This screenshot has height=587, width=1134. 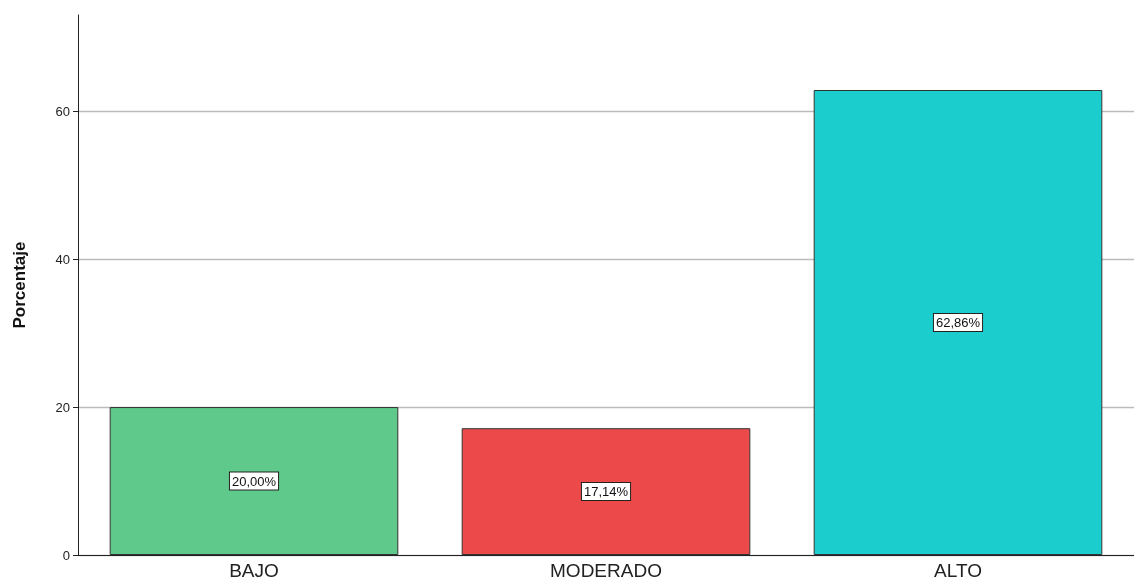 I want to click on data-label: 62,86%, so click(x=958, y=322).